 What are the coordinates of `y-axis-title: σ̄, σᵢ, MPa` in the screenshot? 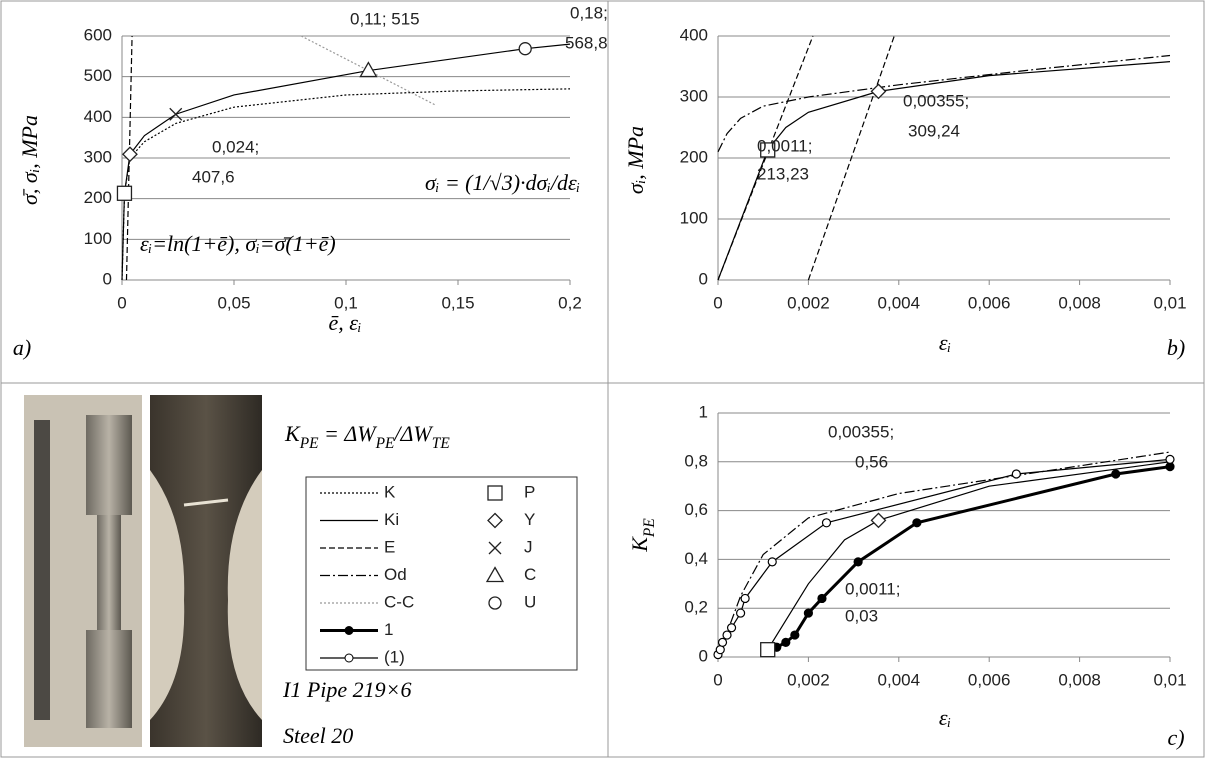 It's located at (29, 160).